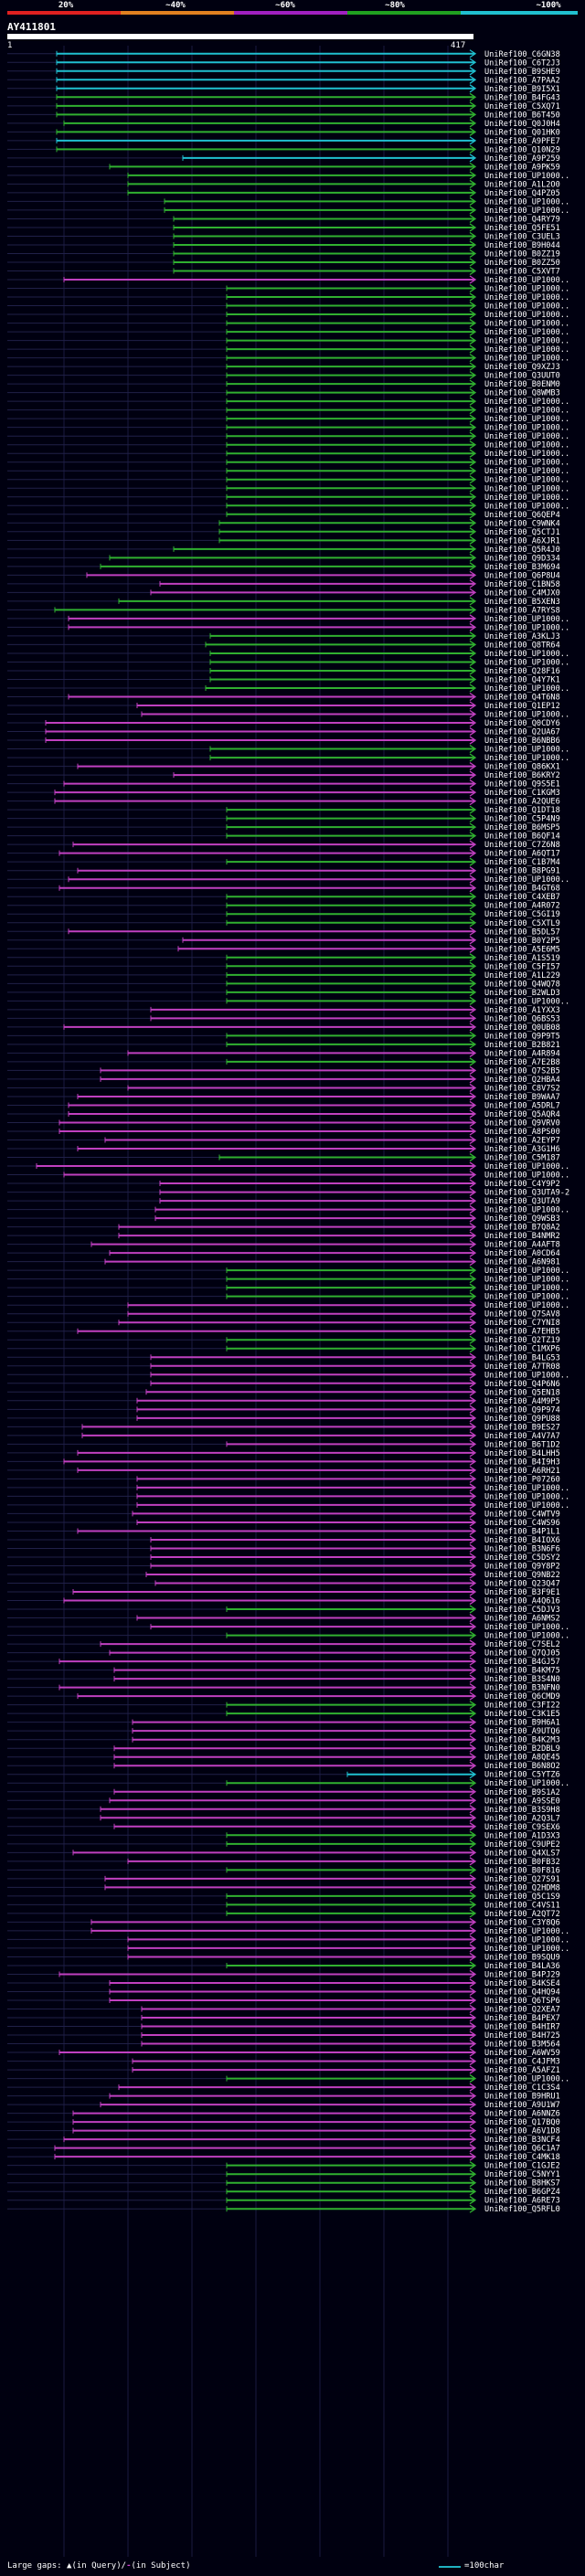 This screenshot has height=2576, width=585. I want to click on hit-label: UniRef100_A5E6M5, so click(522, 949).